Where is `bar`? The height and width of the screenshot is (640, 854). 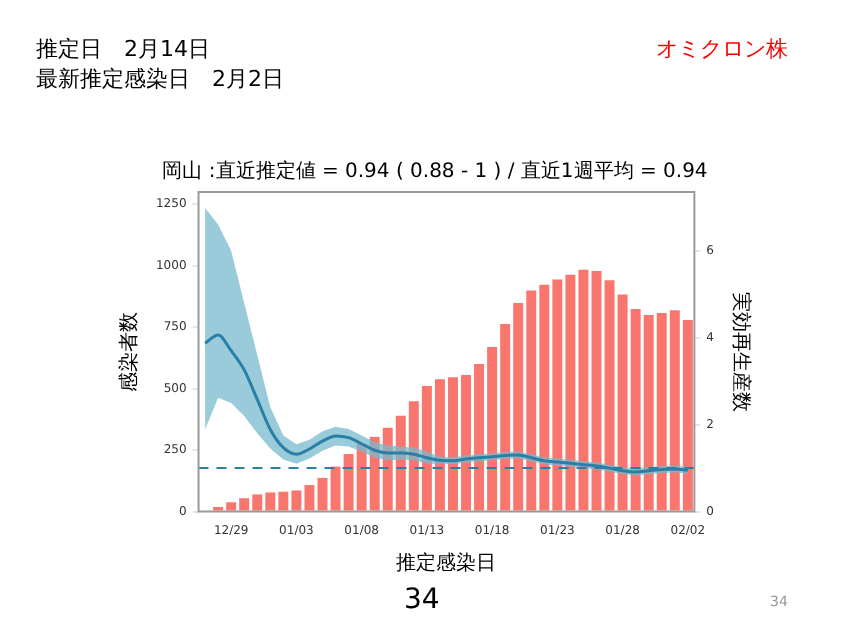
bar is located at coordinates (322, 494).